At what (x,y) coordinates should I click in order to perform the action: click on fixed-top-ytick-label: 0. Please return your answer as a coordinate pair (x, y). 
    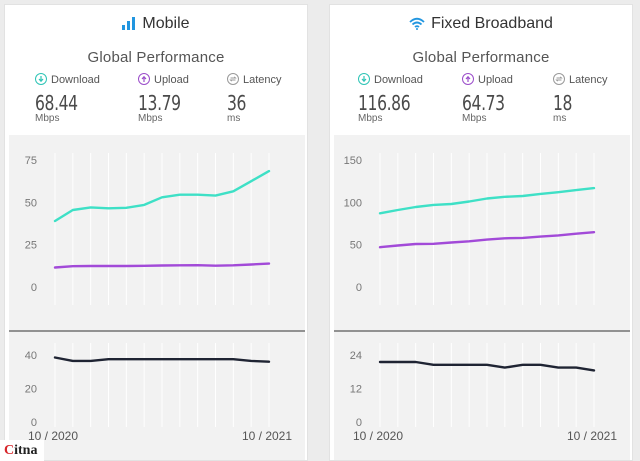
    Looking at the image, I should click on (359, 288).